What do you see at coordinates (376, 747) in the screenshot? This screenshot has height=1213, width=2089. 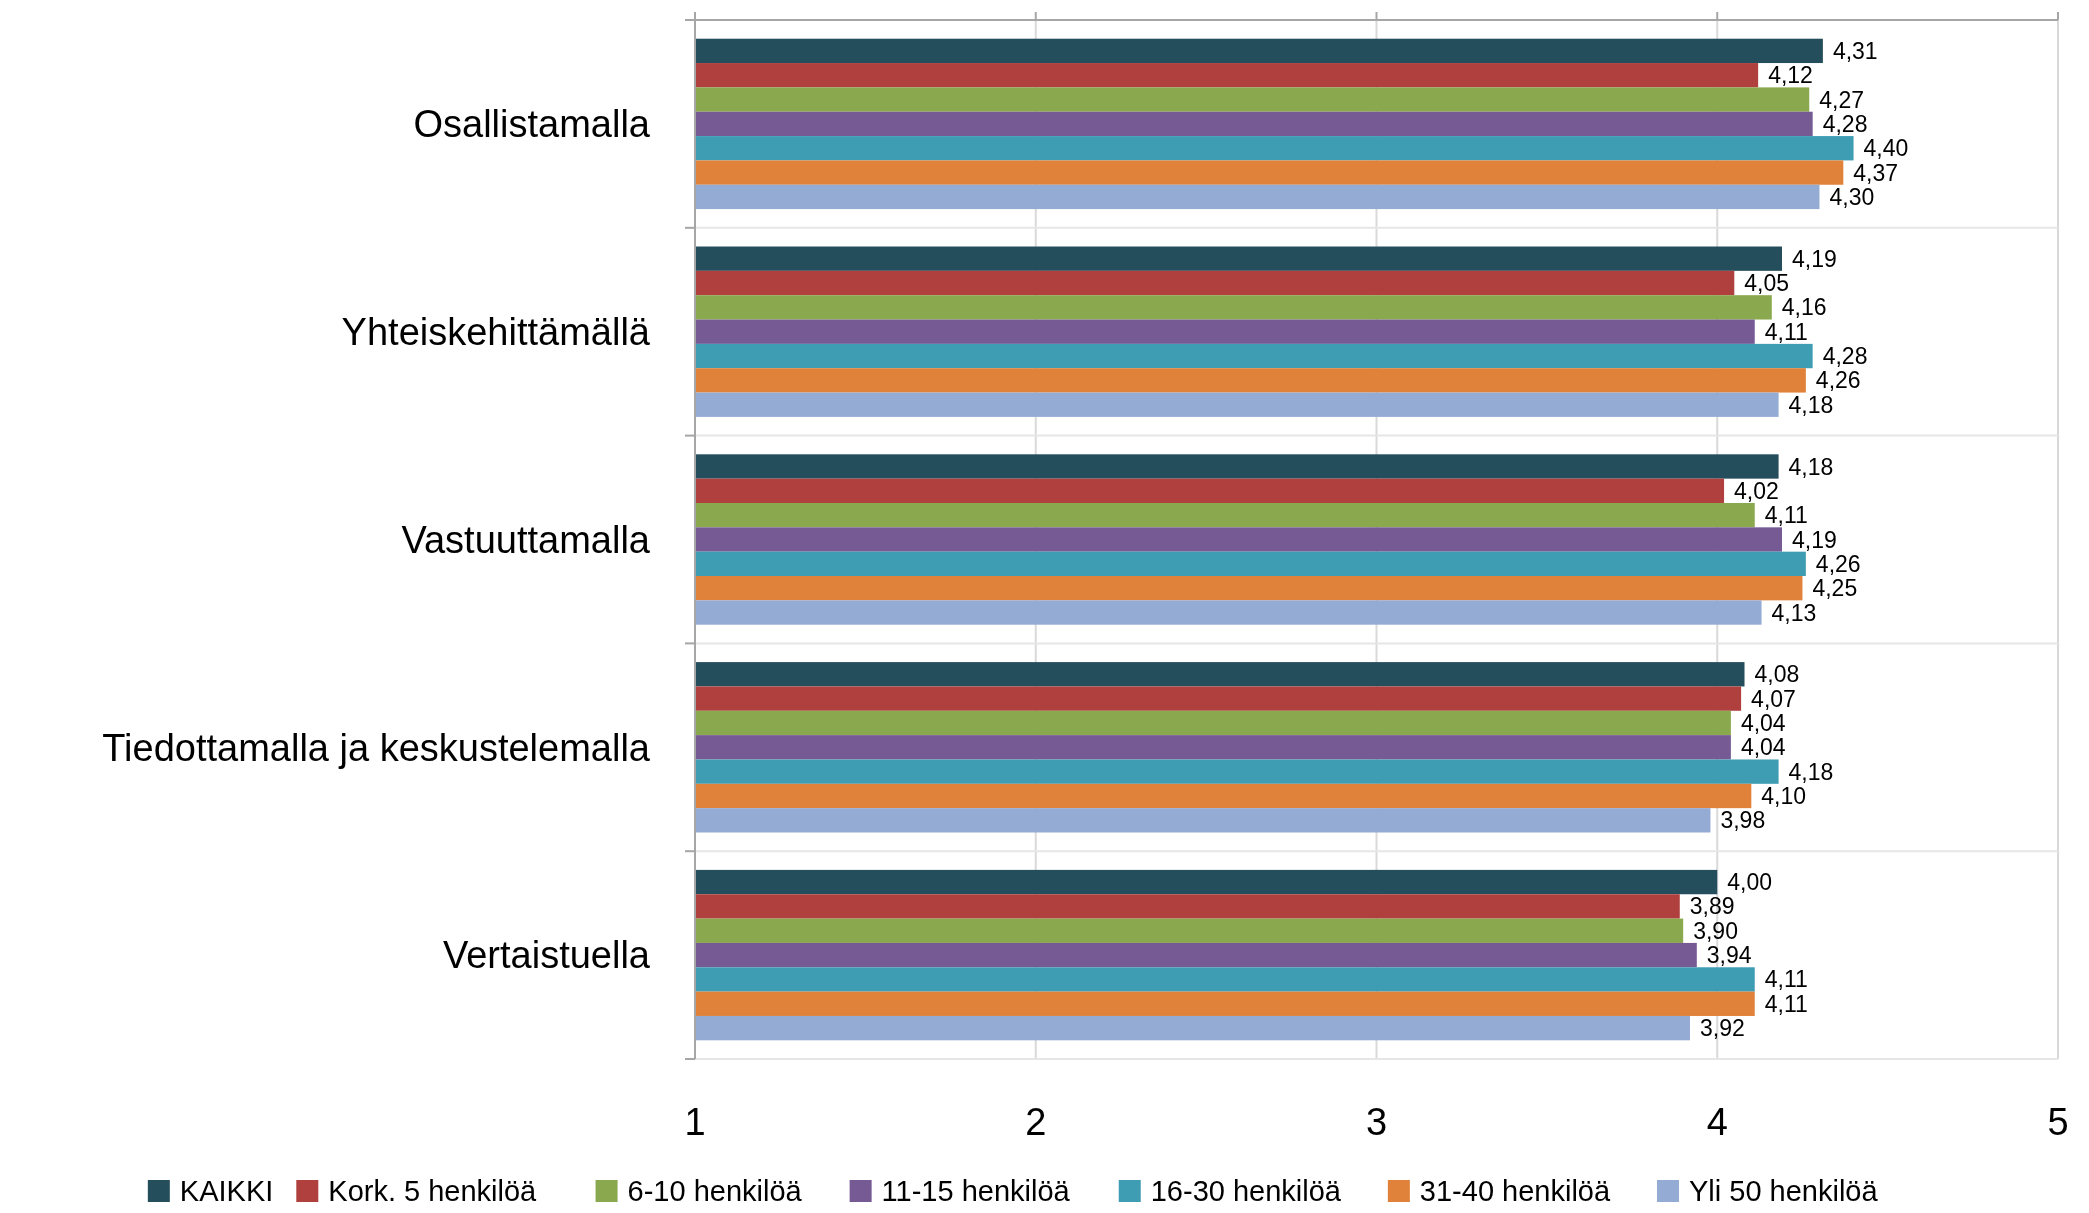 I see `y-tick-label: Tiedottamalla ja keskustelemalla` at bounding box center [376, 747].